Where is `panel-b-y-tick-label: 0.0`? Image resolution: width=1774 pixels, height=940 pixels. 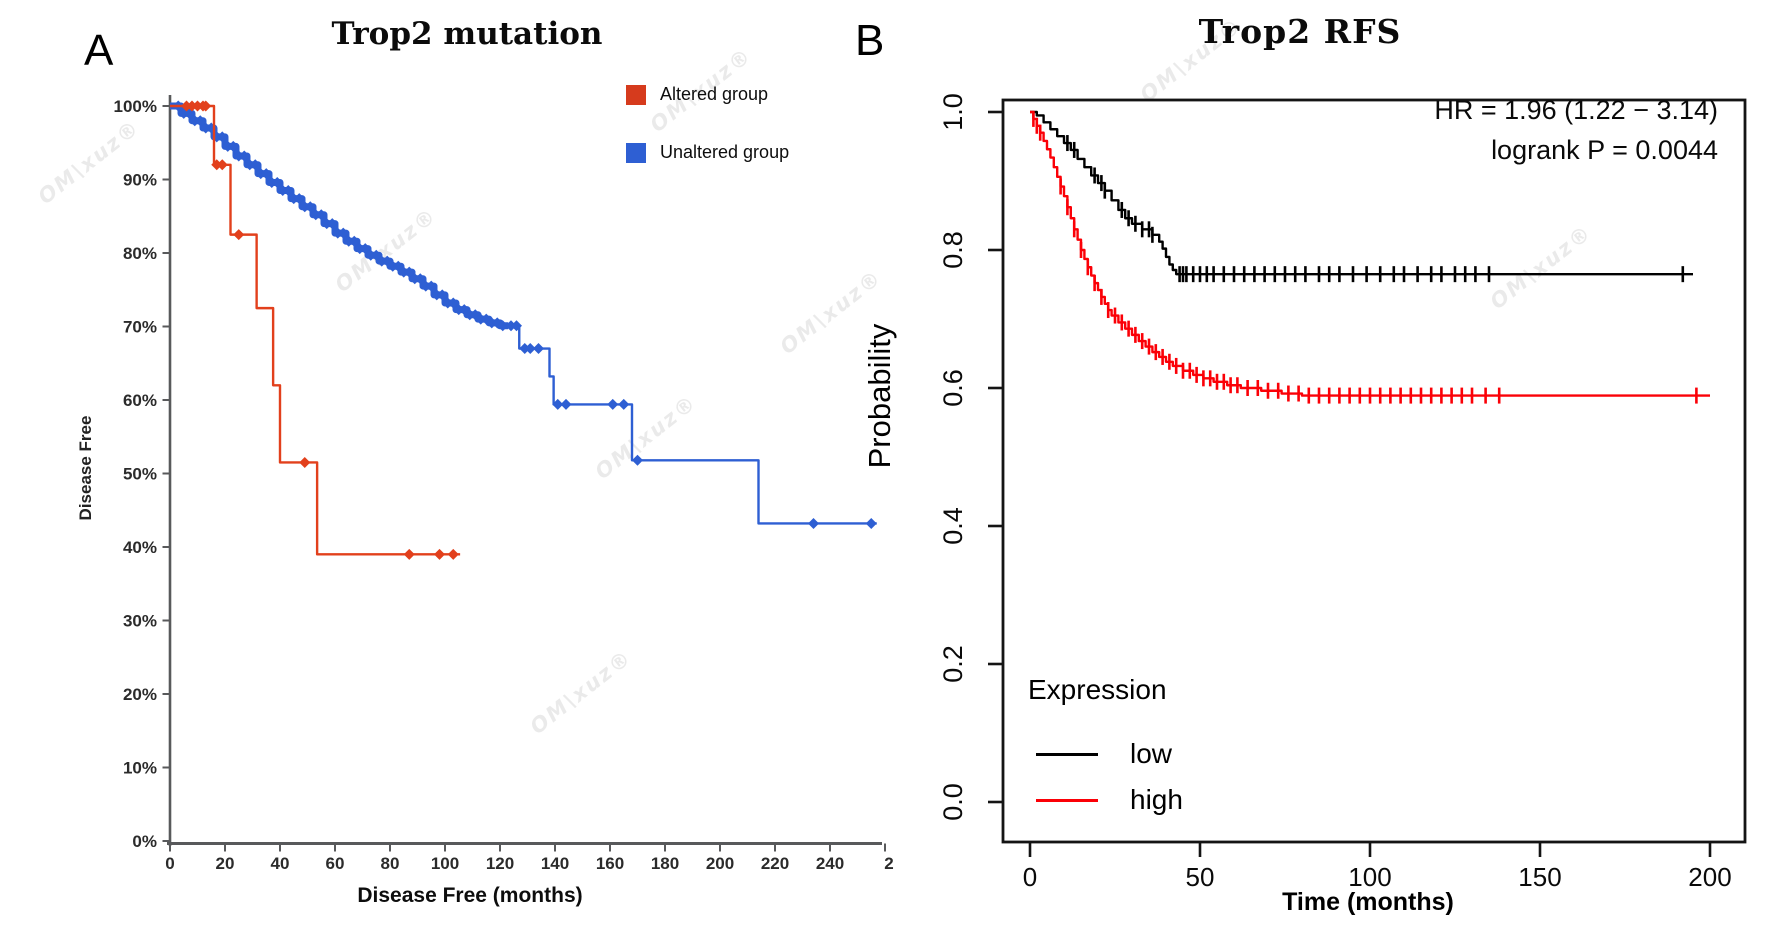
panel-b-y-tick-label: 0.0 is located at coordinates (953, 802).